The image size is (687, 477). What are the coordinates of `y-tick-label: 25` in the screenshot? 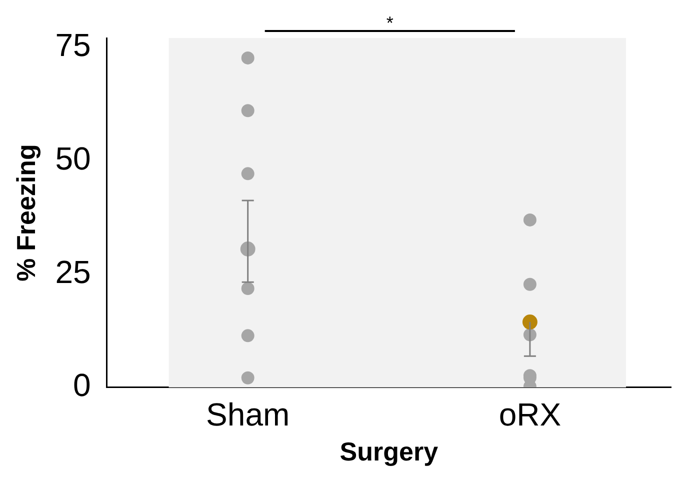 It's located at (73, 272).